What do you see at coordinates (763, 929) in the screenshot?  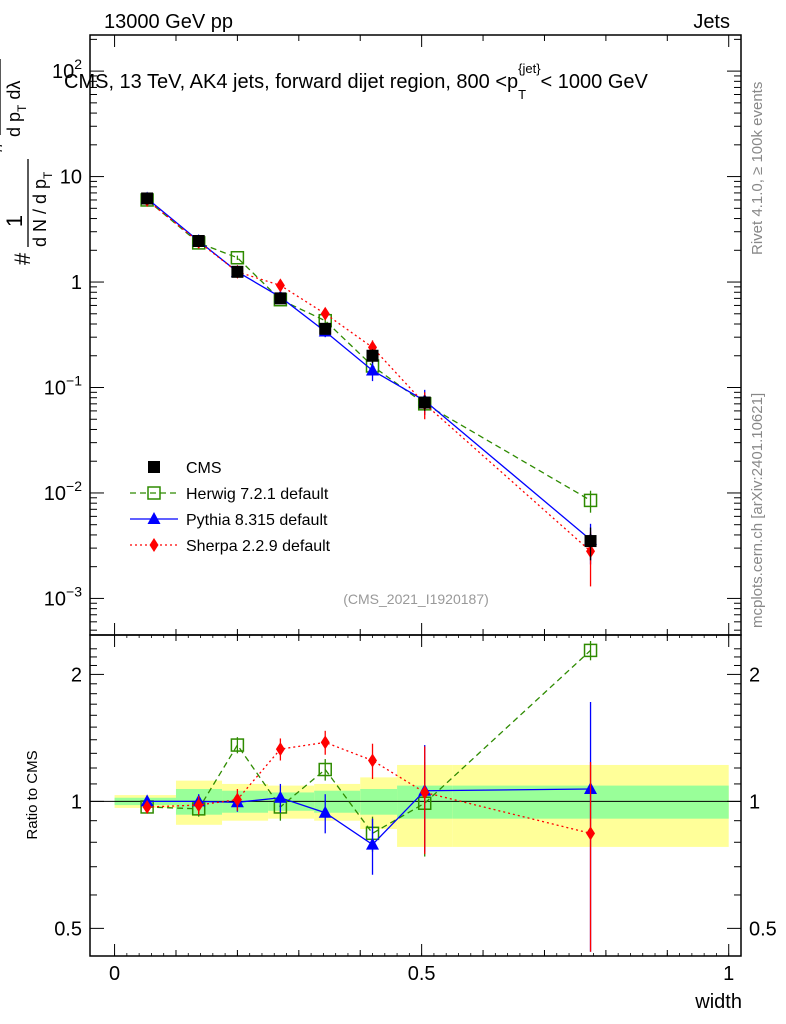 I see `ratio-y-tick-label-right: 0.5` at bounding box center [763, 929].